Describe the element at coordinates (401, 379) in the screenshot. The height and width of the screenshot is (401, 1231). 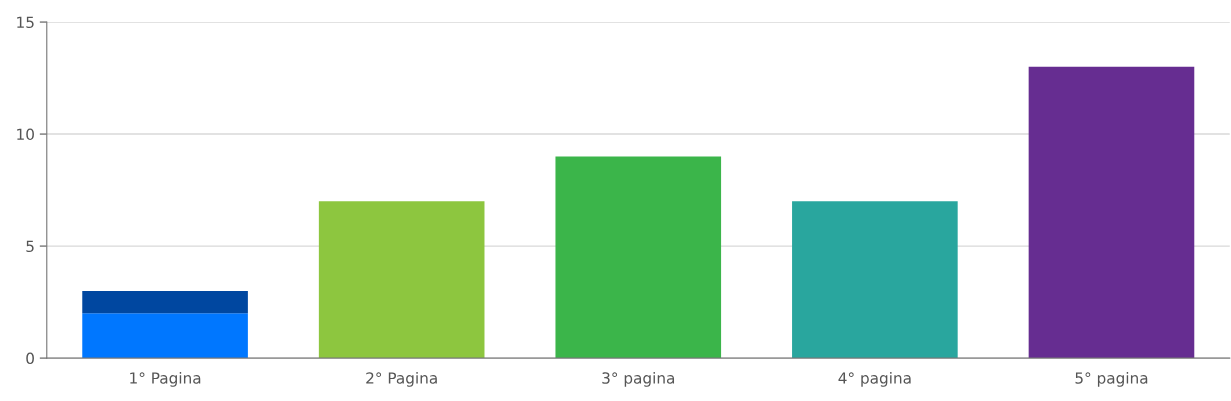
I see `x-tick-label: 2° Pagina` at that location.